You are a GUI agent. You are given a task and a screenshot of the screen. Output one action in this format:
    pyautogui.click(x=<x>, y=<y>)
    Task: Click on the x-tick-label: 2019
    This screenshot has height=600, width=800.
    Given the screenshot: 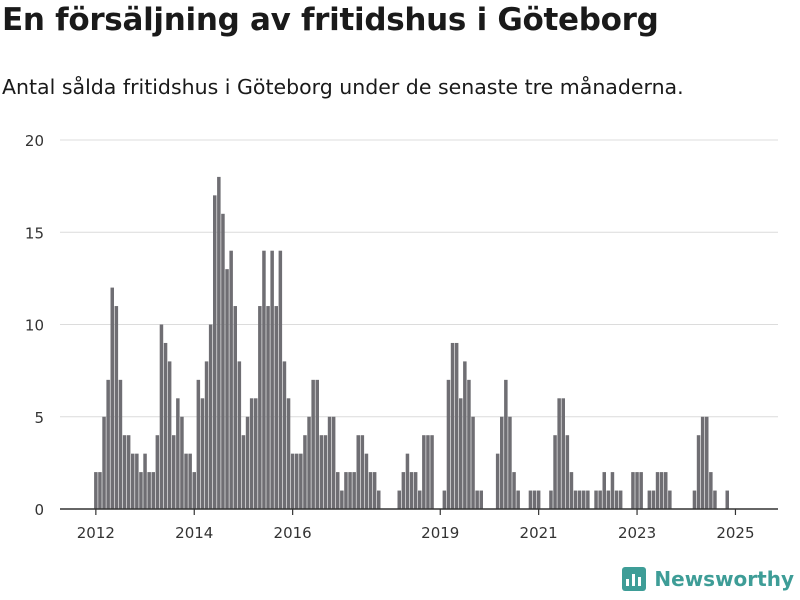 What is the action you would take?
    pyautogui.click(x=440, y=532)
    